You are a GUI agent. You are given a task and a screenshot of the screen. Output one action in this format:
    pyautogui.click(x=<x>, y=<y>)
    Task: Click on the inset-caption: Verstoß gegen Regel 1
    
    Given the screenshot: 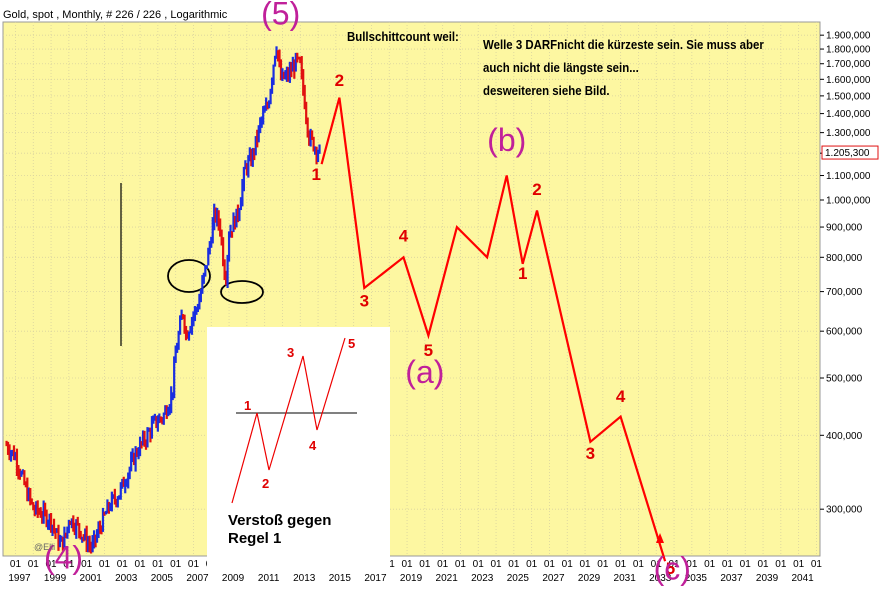 What is the action you would take?
    pyautogui.click(x=279, y=530)
    